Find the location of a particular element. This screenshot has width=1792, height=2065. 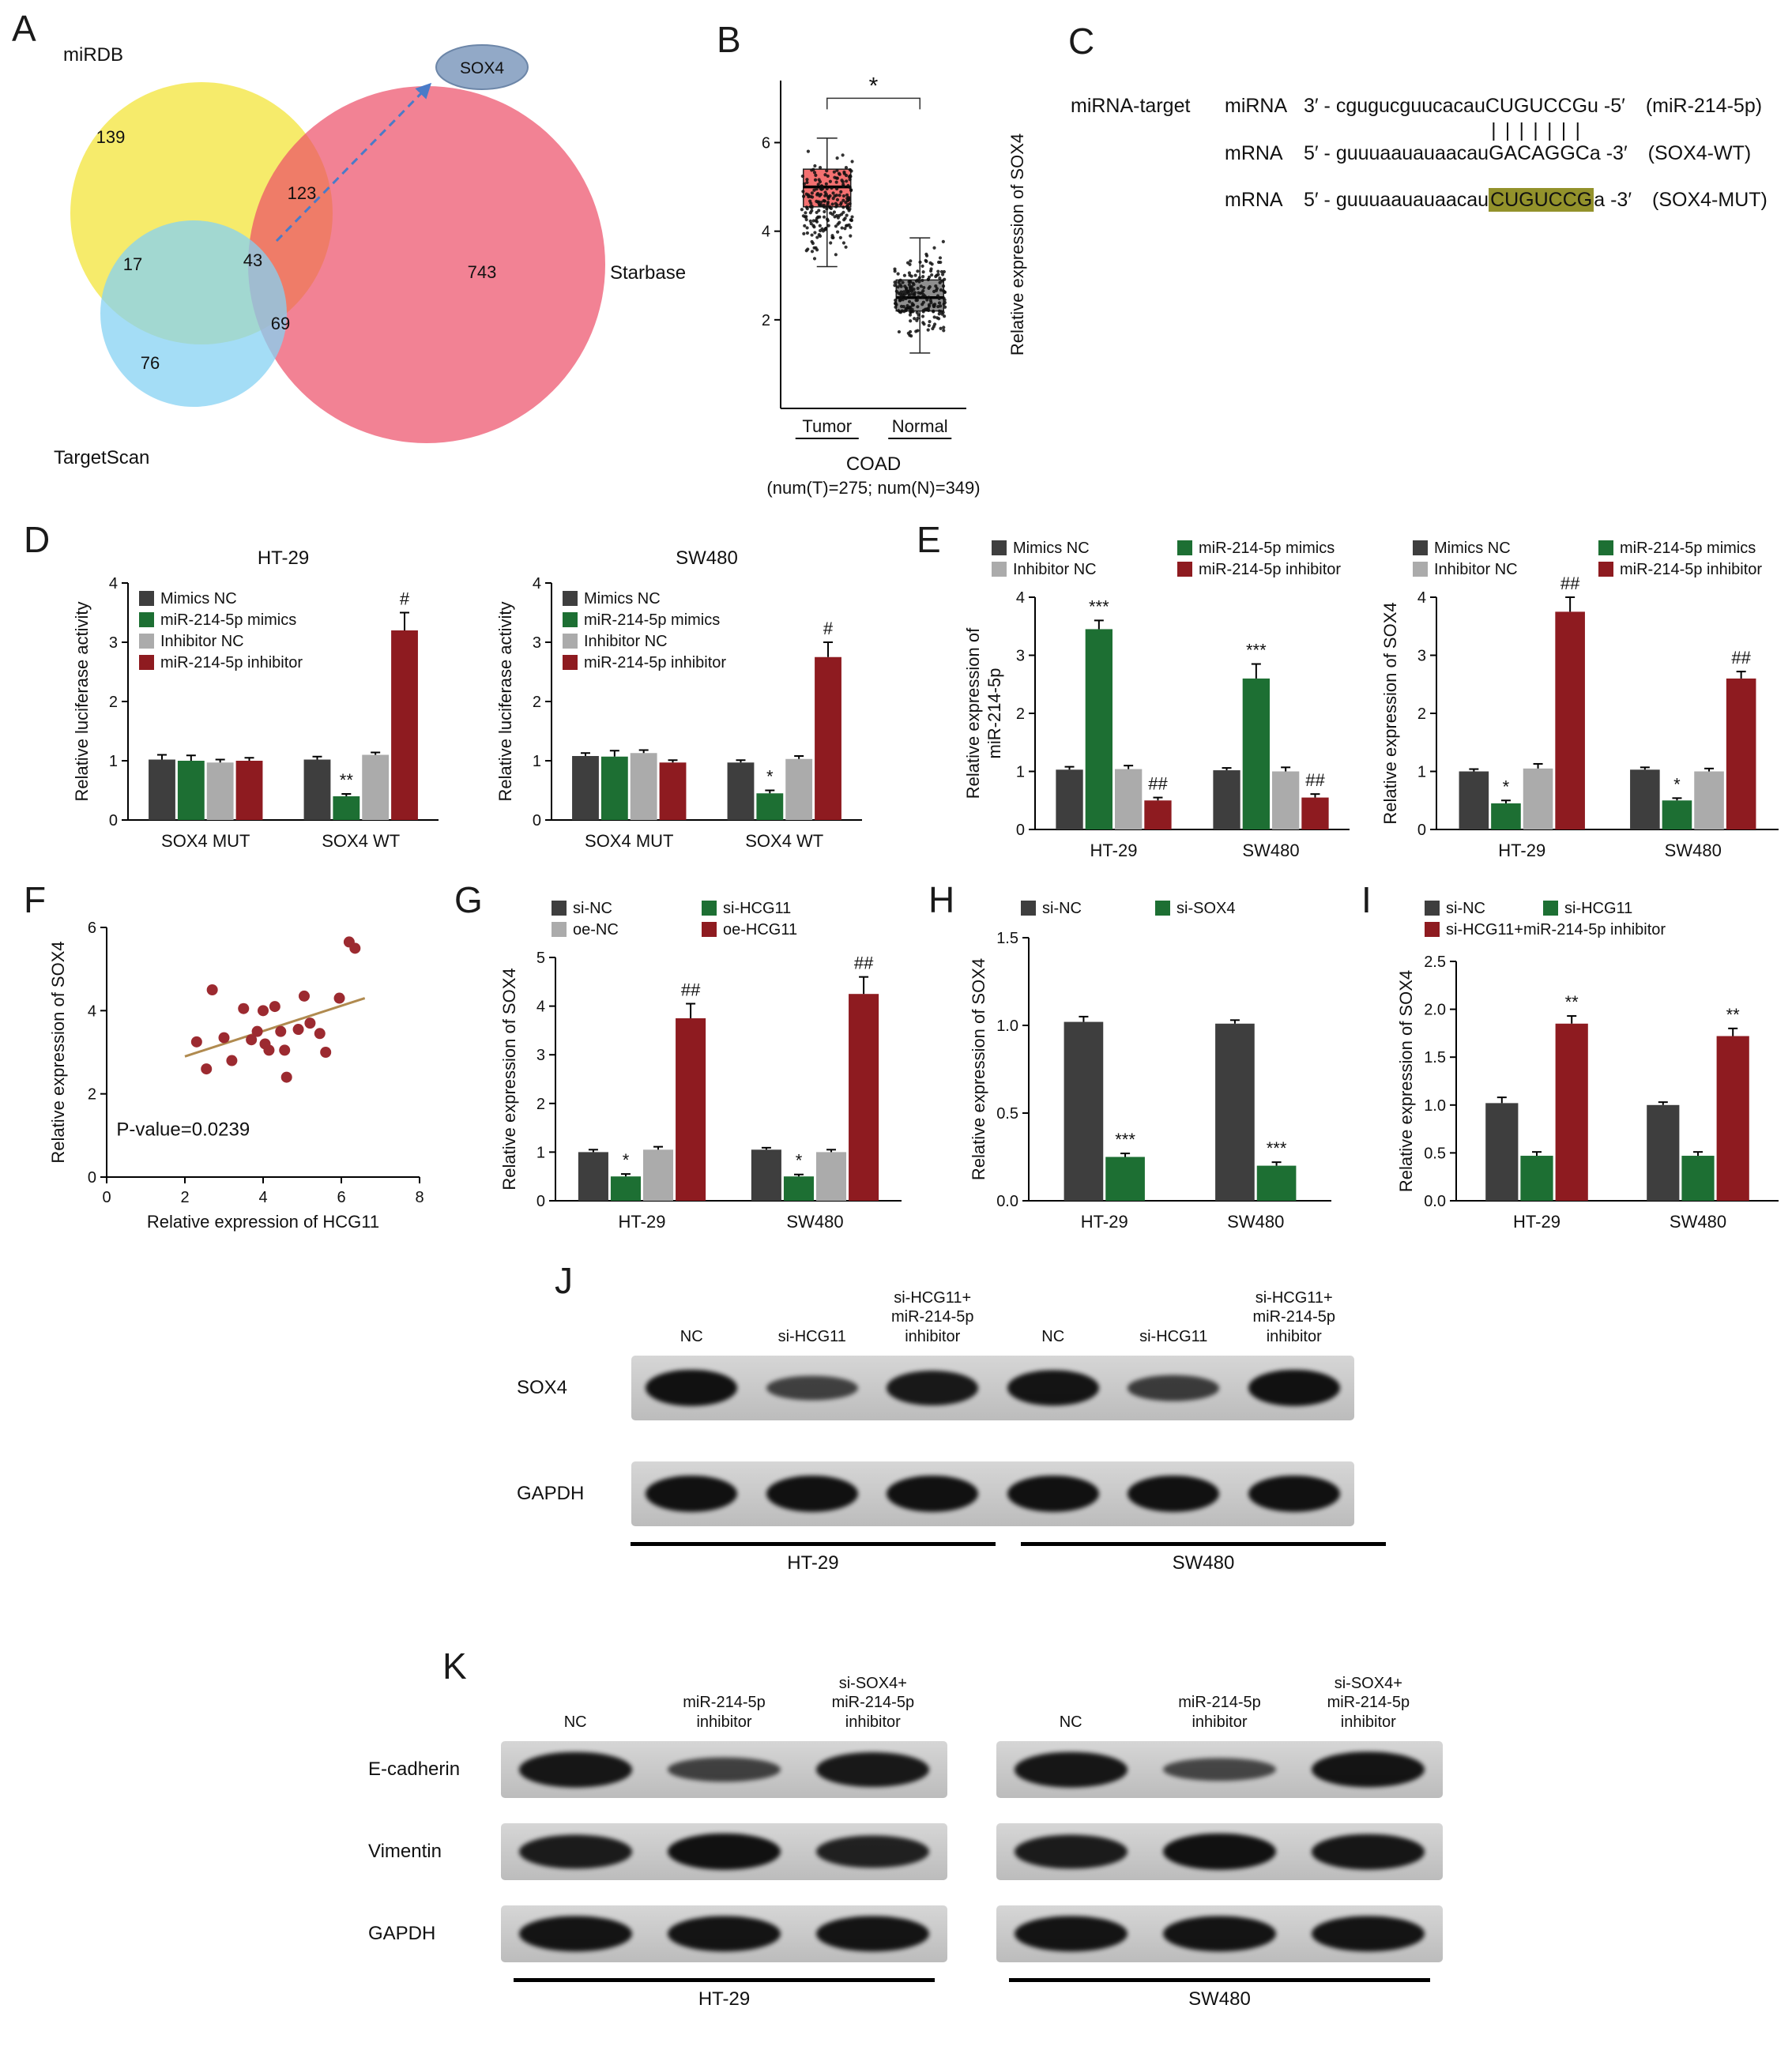

svg-text: Inhibitor NC is located at coordinates (1055, 569).